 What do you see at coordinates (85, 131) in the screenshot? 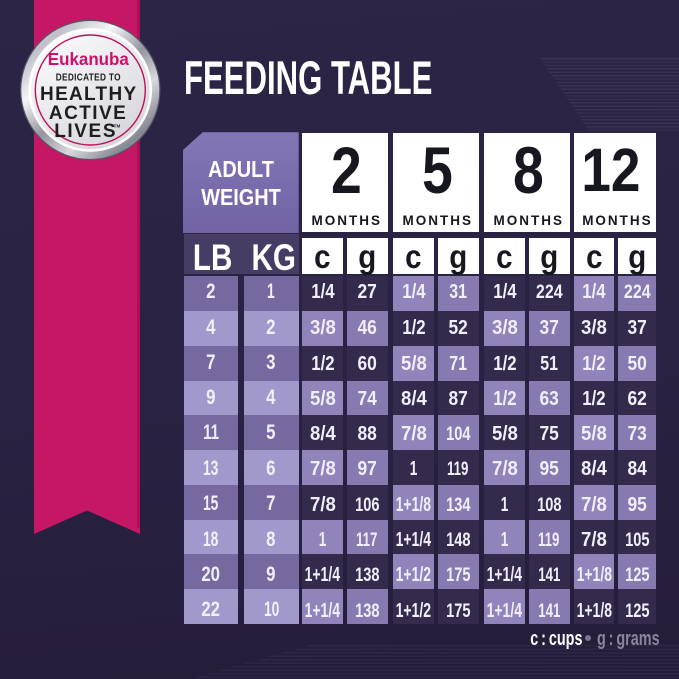
I see `svg-text: LIVES` at bounding box center [85, 131].